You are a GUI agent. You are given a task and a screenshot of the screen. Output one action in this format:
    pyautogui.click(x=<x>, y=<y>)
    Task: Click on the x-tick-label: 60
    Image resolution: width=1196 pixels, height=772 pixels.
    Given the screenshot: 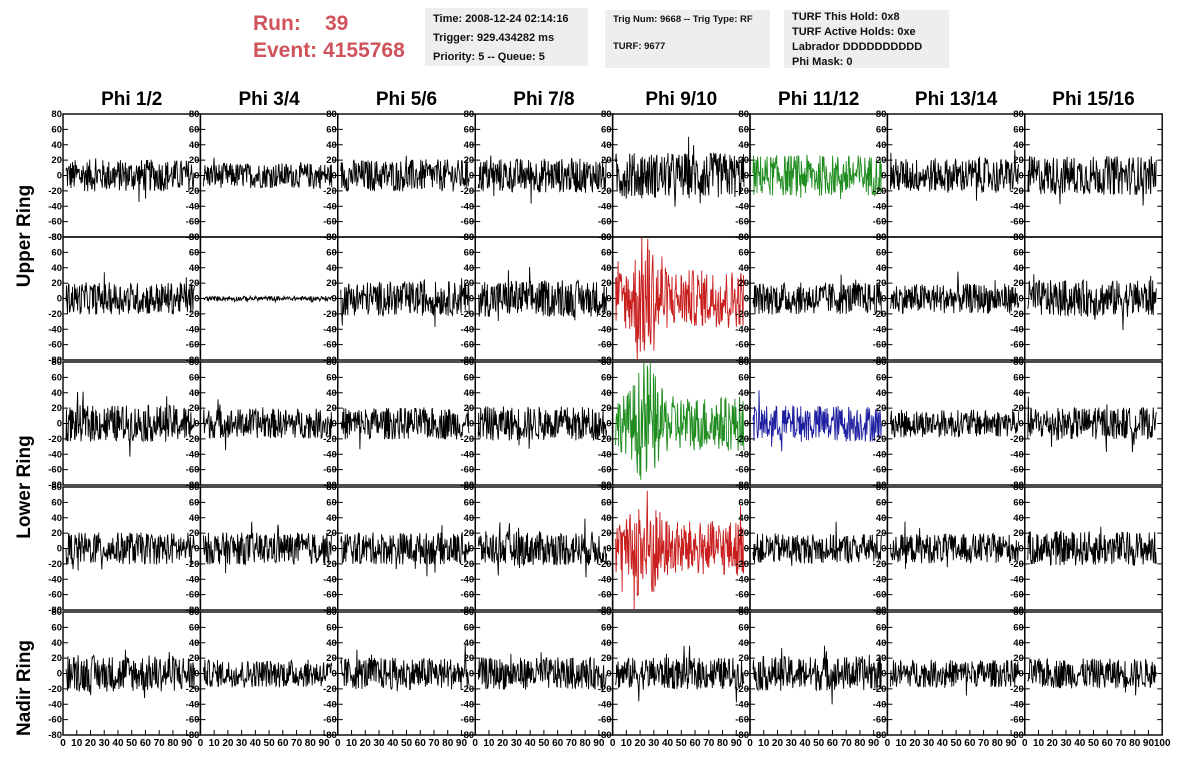 What is the action you would take?
    pyautogui.click(x=283, y=743)
    